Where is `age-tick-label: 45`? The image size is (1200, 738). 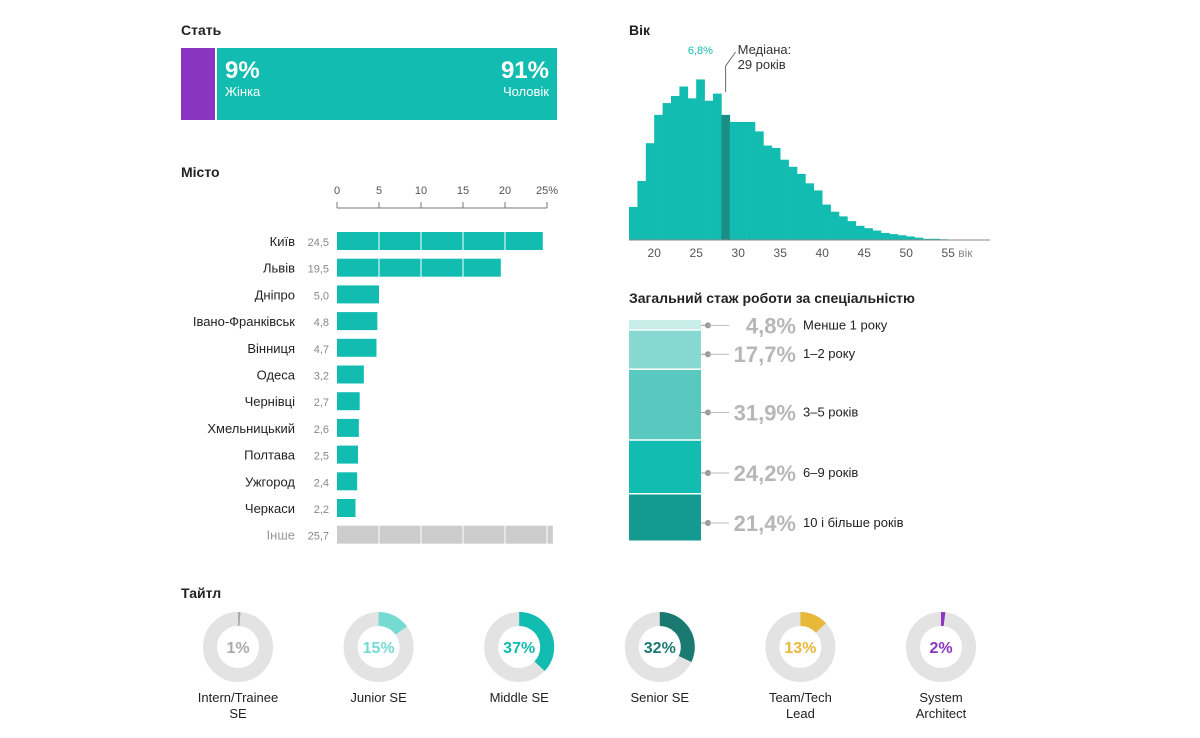 age-tick-label: 45 is located at coordinates (865, 253).